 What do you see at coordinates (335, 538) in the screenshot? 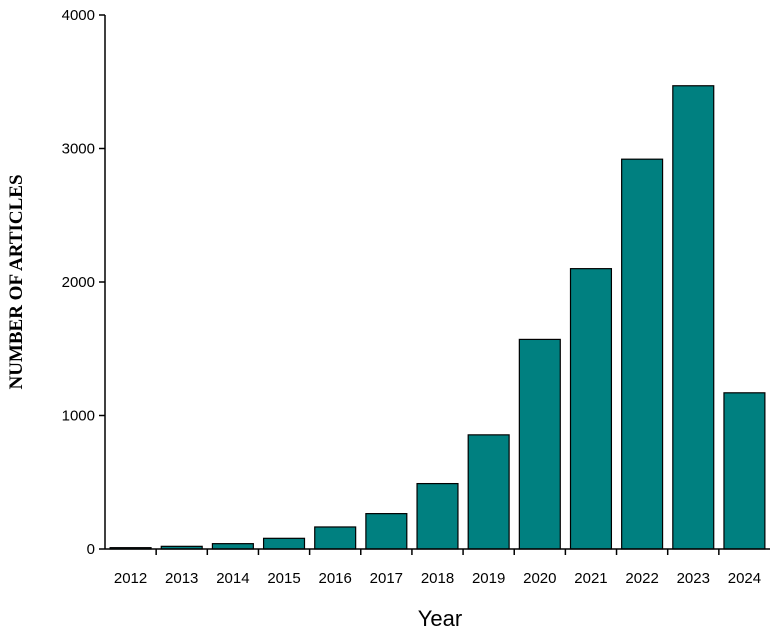
I see `bar-2016` at bounding box center [335, 538].